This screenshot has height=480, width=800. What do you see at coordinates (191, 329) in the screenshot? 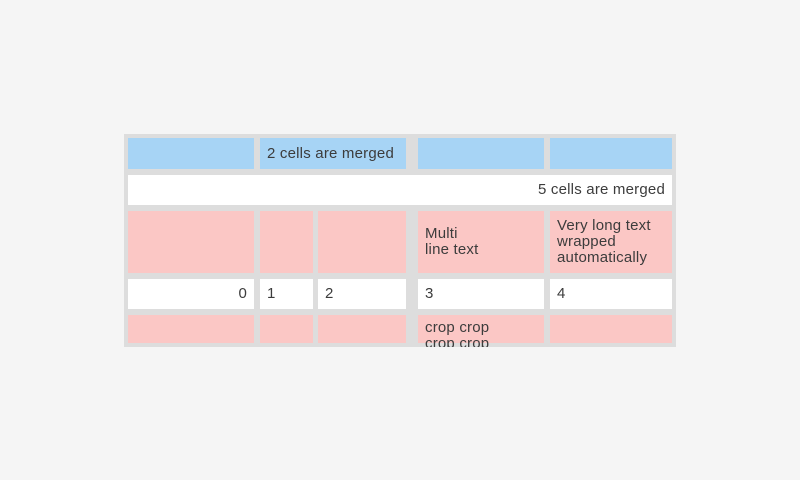
I see `table-cell-r5c1` at bounding box center [191, 329].